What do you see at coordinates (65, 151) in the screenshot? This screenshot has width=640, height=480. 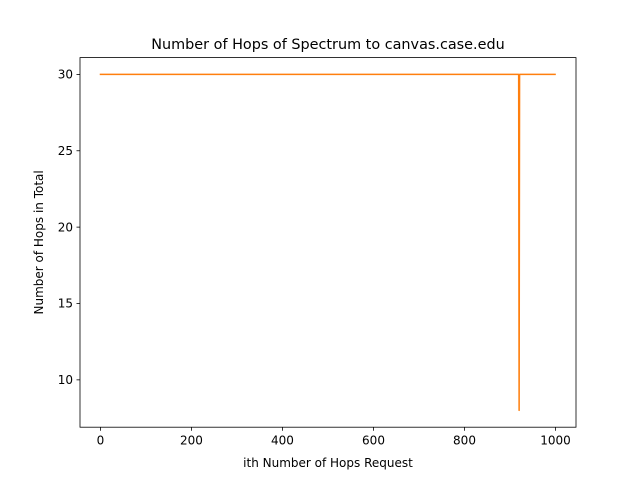 I see `y-tick-label: 25` at bounding box center [65, 151].